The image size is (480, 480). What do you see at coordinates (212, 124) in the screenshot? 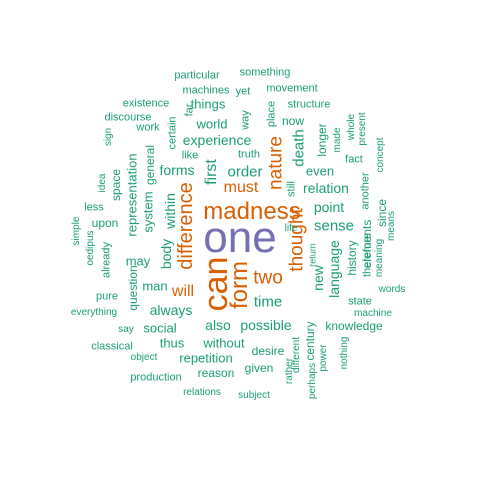
I see `word-world: world` at bounding box center [212, 124].